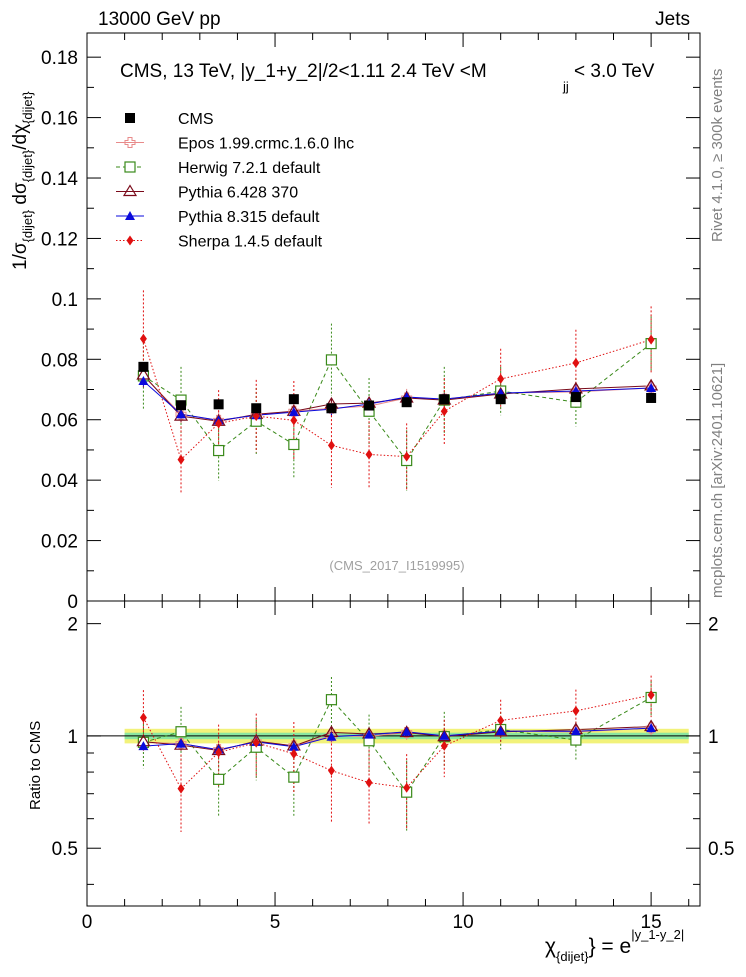 The width and height of the screenshot is (746, 977). What do you see at coordinates (87, 922) in the screenshot?
I see `x-tick-label: 0` at bounding box center [87, 922].